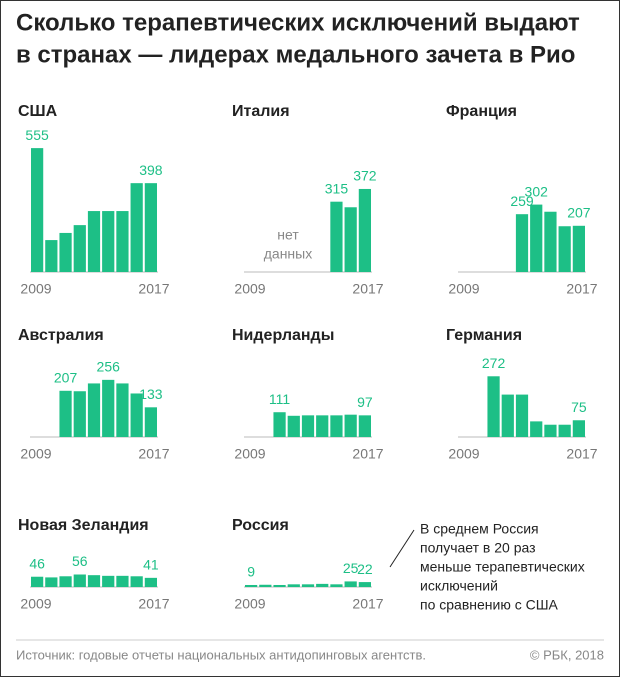  I want to click on annotation: по сравнению с США, so click(489, 605).